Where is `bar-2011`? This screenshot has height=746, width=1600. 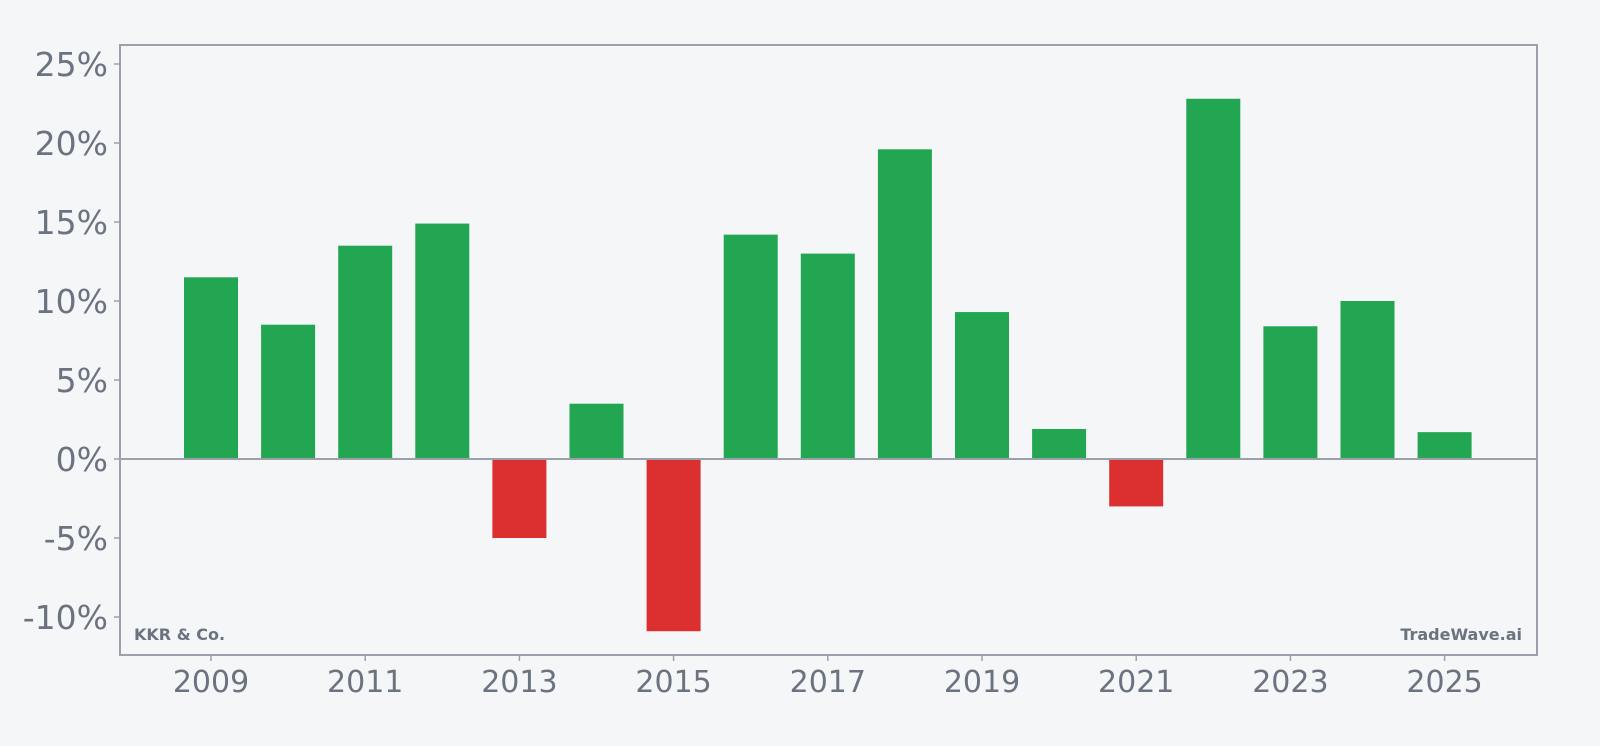 bar-2011 is located at coordinates (365, 352).